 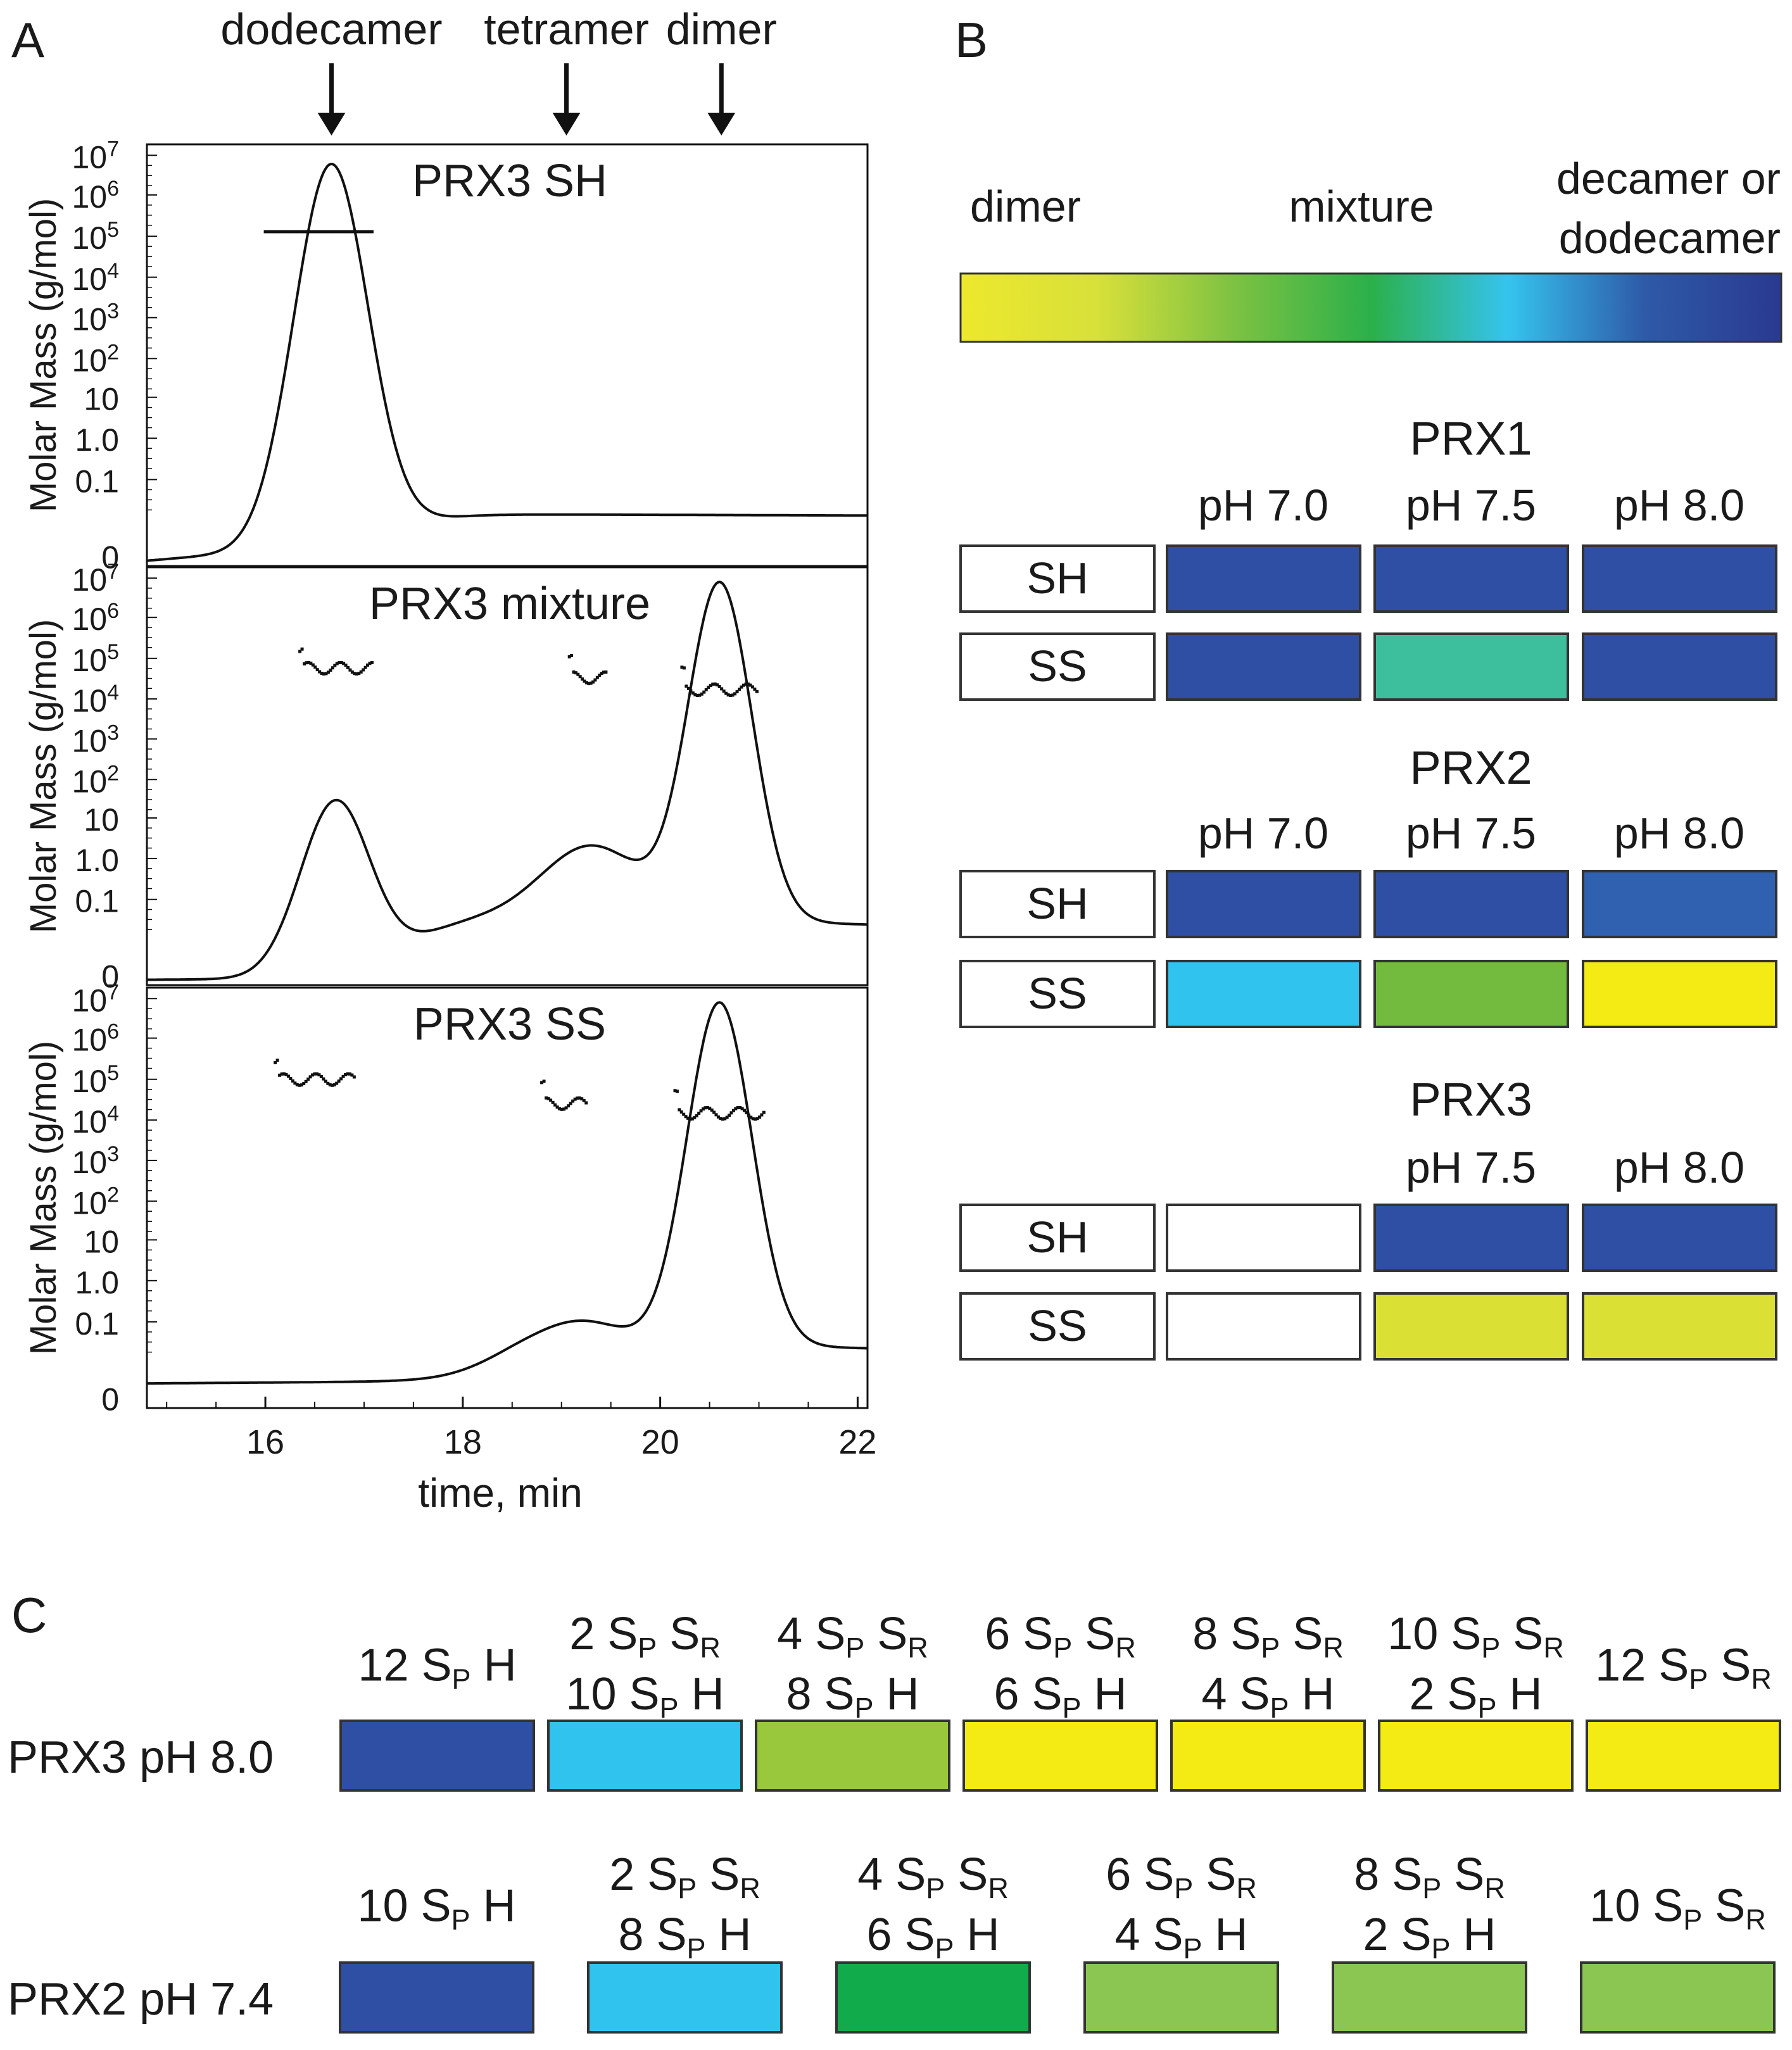 I want to click on y-axis-label: Molar Mass (g/mol), so click(x=43, y=355).